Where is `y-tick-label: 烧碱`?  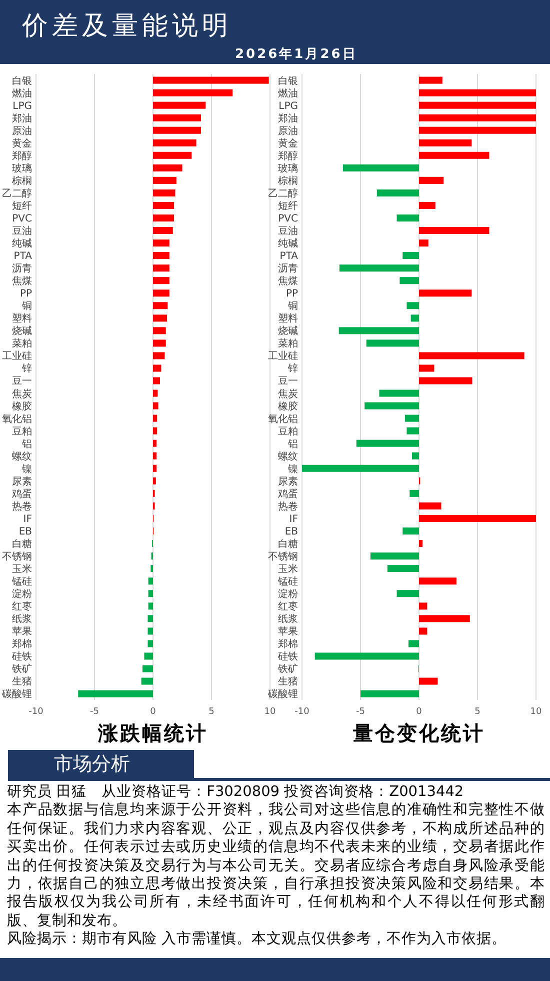 y-tick-label: 烧碱 is located at coordinates (288, 331).